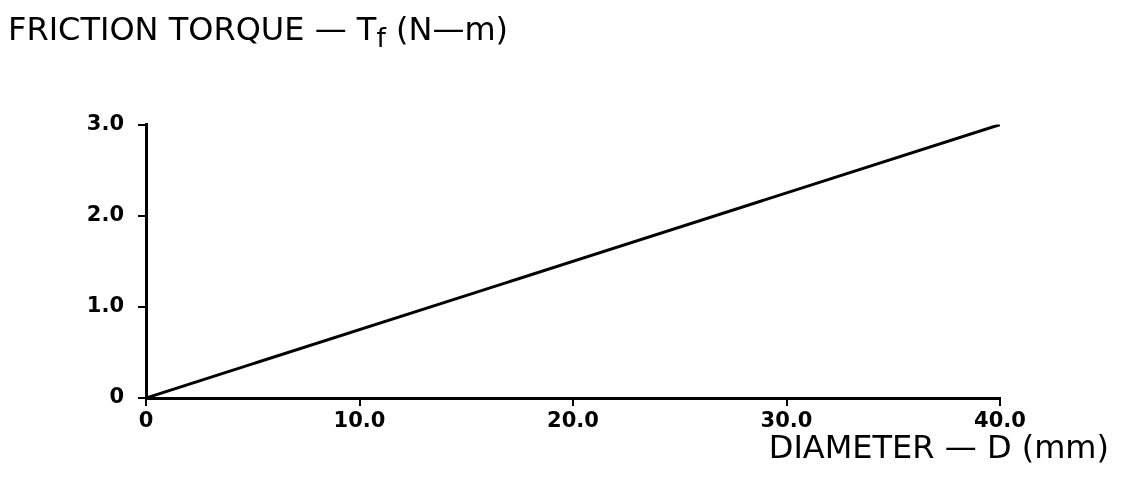 The width and height of the screenshot is (1125, 493). What do you see at coordinates (105, 123) in the screenshot?
I see `y-tick-label: 3.0` at bounding box center [105, 123].